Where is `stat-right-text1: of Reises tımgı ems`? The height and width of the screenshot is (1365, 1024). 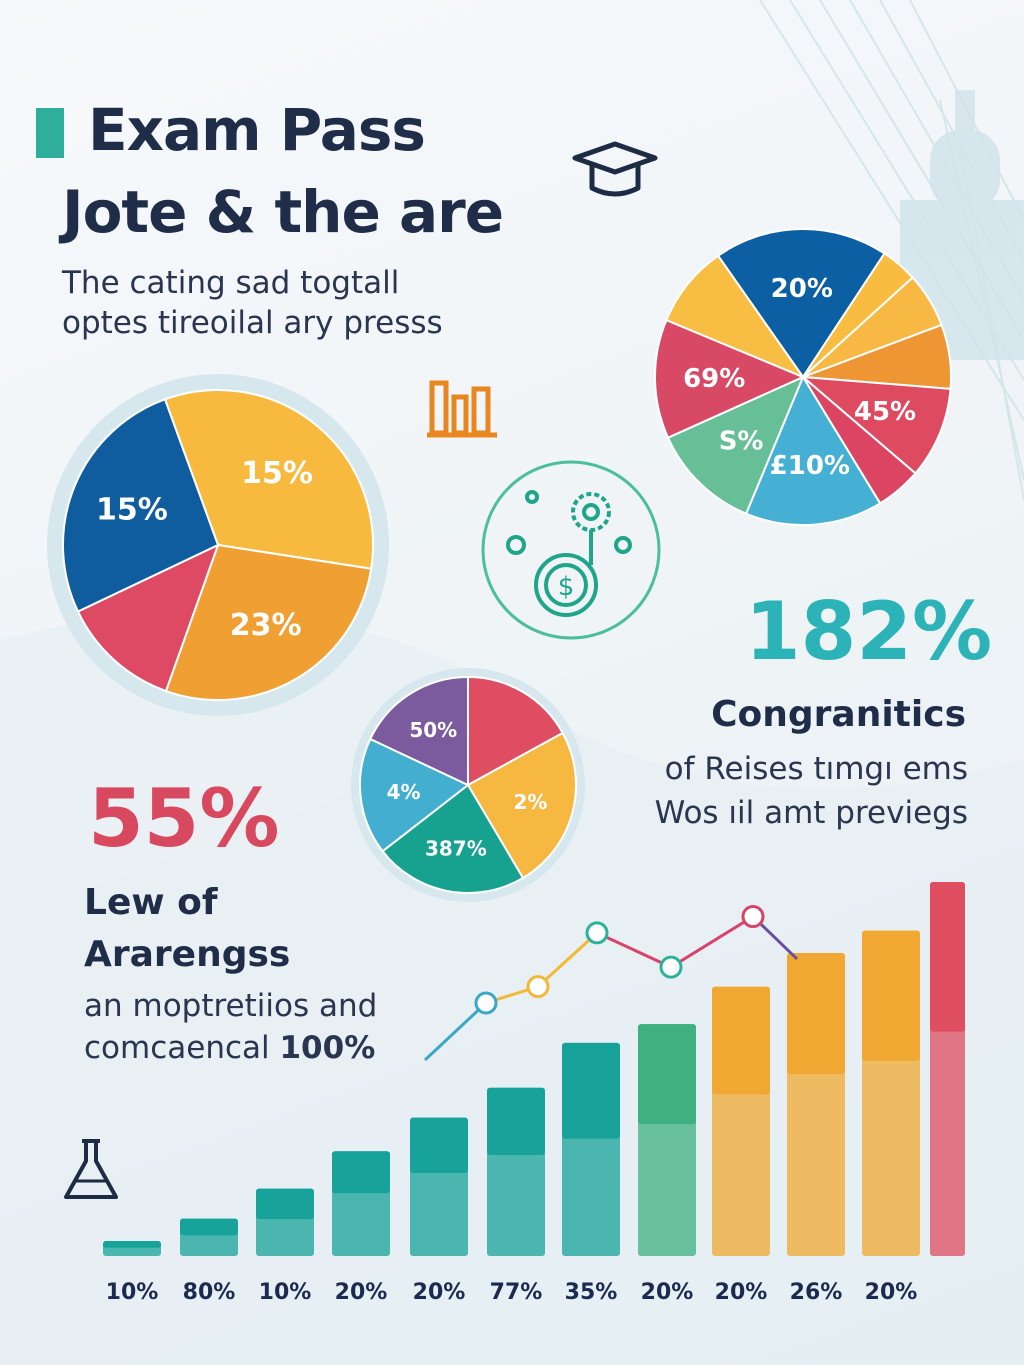 stat-right-text1: of Reises tımgı ems is located at coordinates (816, 769).